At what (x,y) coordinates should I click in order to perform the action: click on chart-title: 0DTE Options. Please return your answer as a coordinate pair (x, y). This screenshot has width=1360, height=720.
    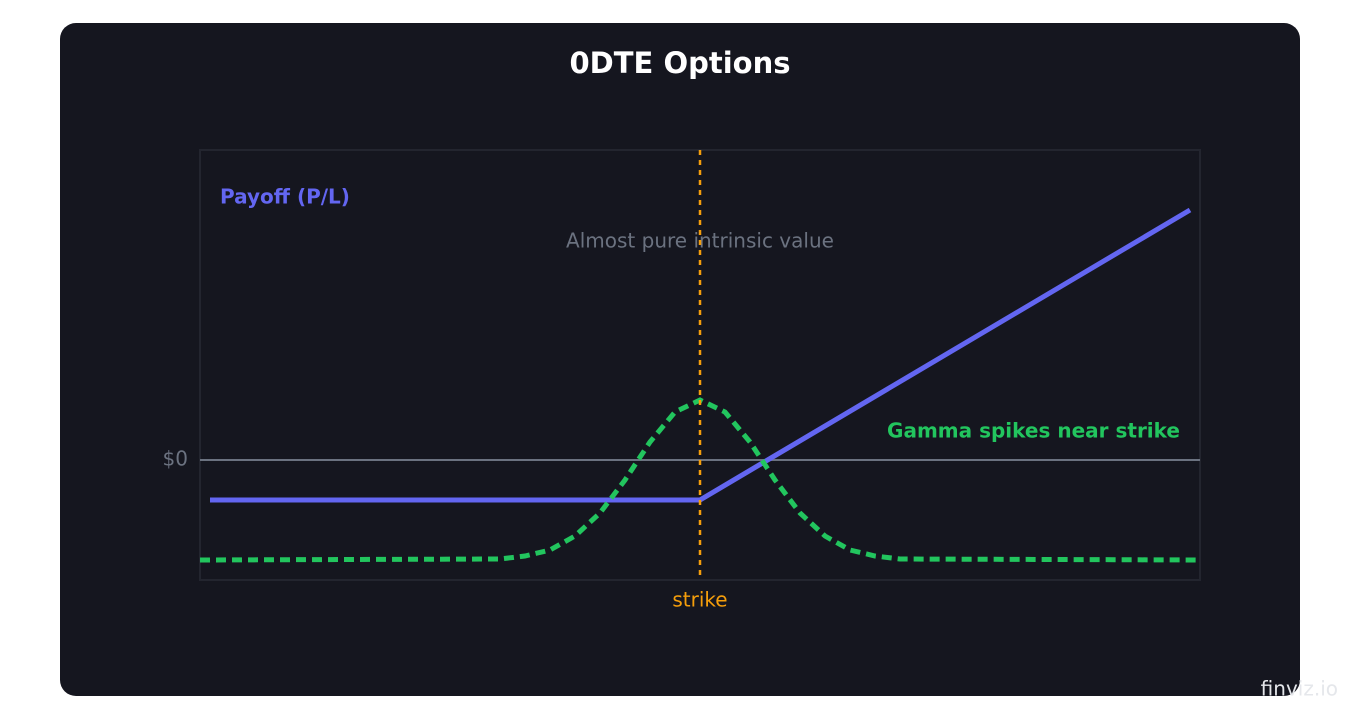
    Looking at the image, I should click on (680, 63).